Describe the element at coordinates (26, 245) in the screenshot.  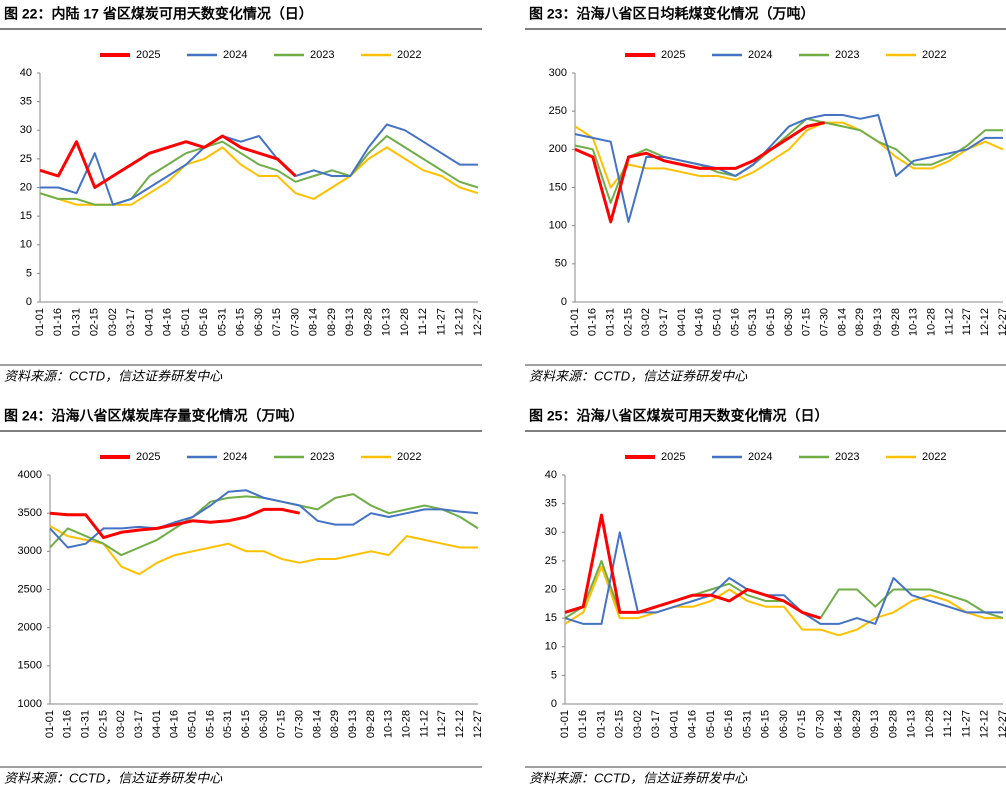
I see `y-tick-label: 10` at that location.